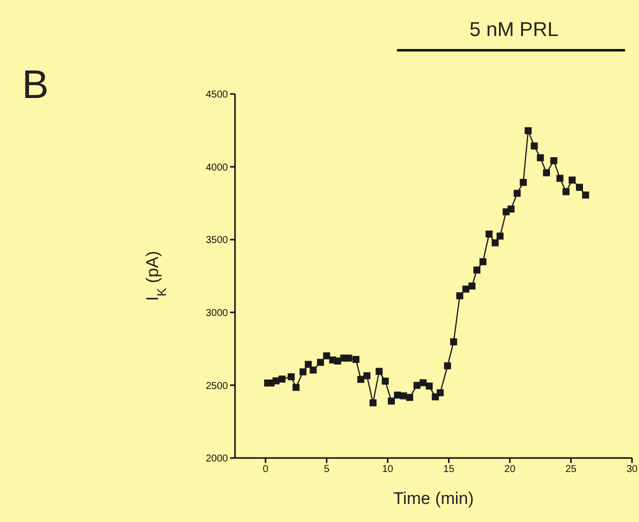  I want to click on x-tick-label: 10, so click(388, 470).